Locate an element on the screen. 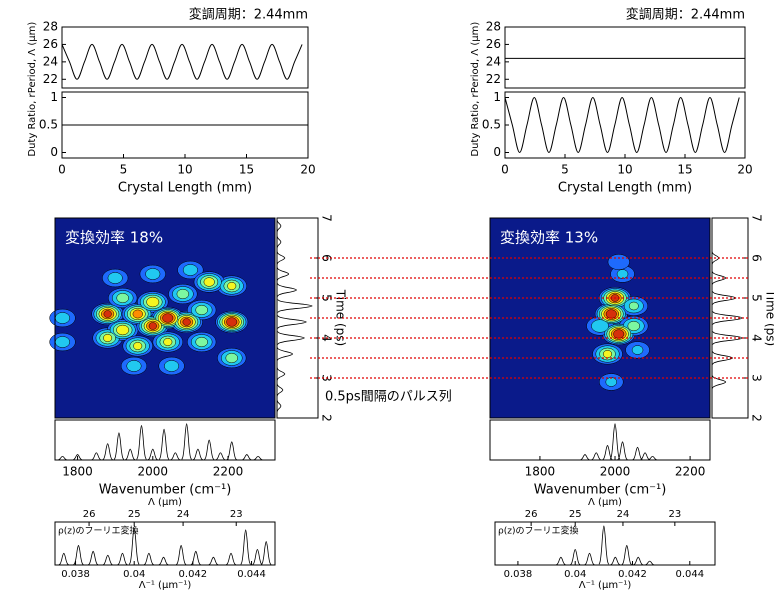 The width and height of the screenshot is (774, 595). y-tick-label: 2 is located at coordinates (757, 418).